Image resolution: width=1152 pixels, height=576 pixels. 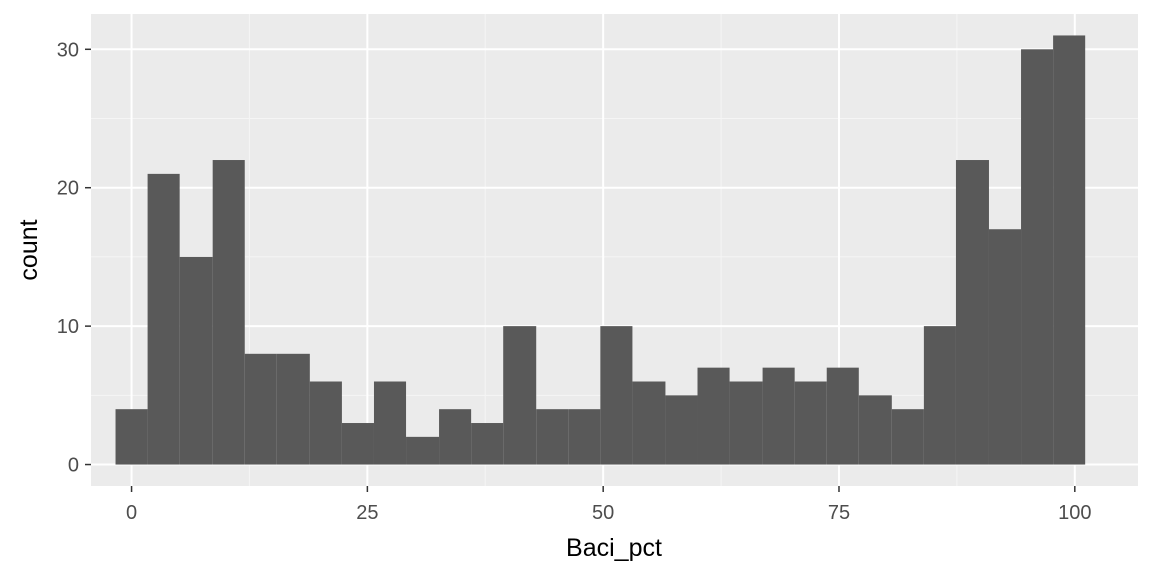 What do you see at coordinates (74, 258) in the screenshot?
I see `y-axis-ticks: 0 10 20 30` at bounding box center [74, 258].